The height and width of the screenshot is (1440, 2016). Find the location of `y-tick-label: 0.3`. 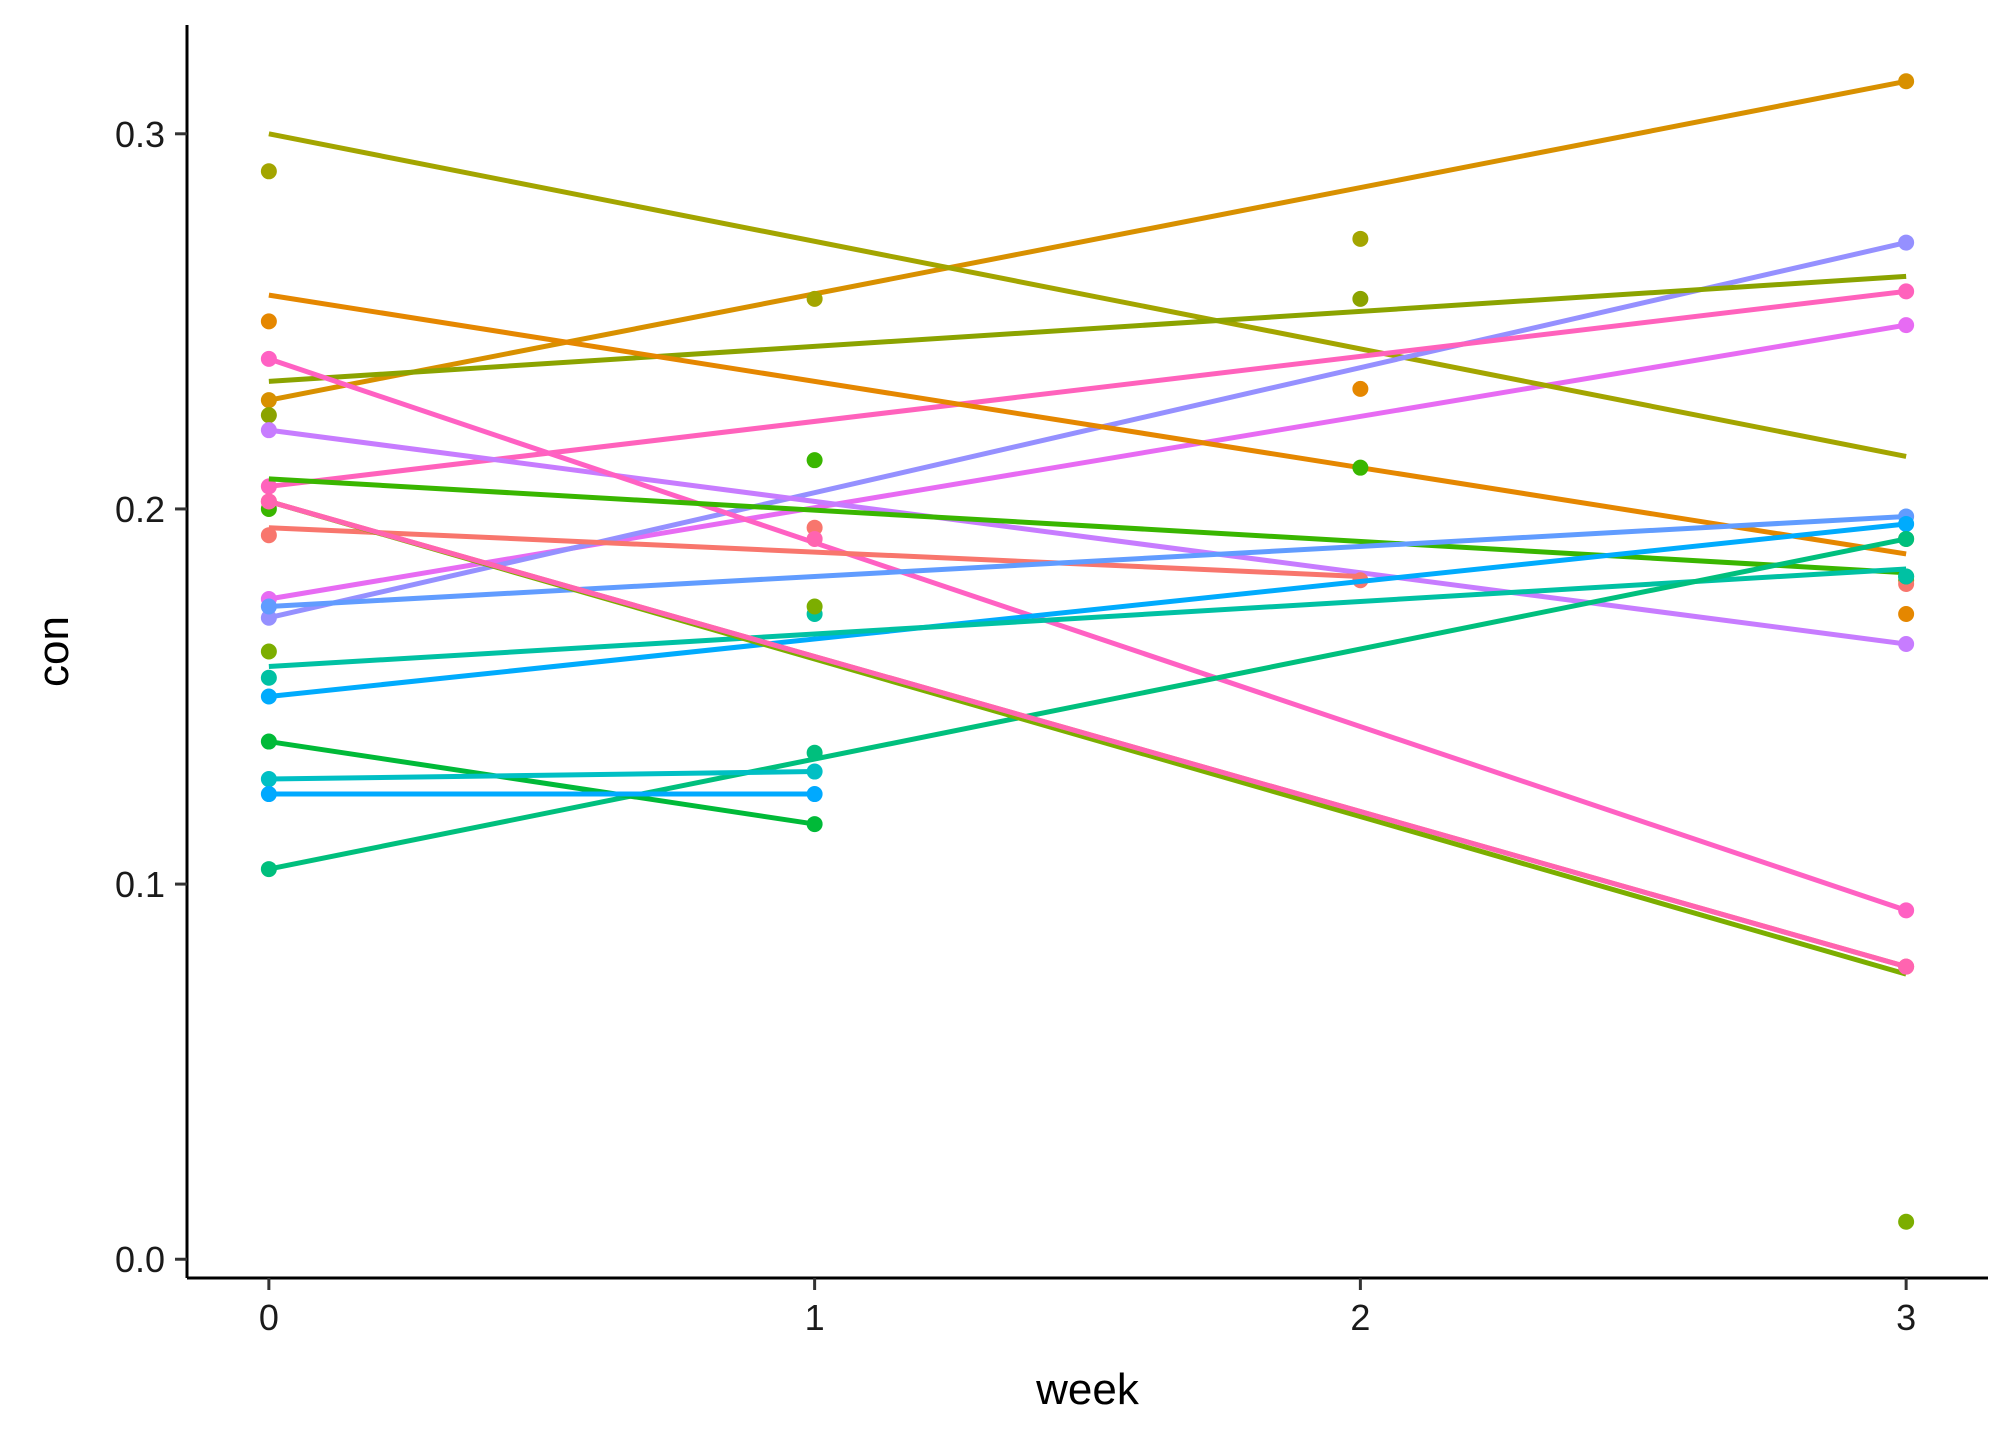

y-tick-label: 0.3 is located at coordinates (140, 134).